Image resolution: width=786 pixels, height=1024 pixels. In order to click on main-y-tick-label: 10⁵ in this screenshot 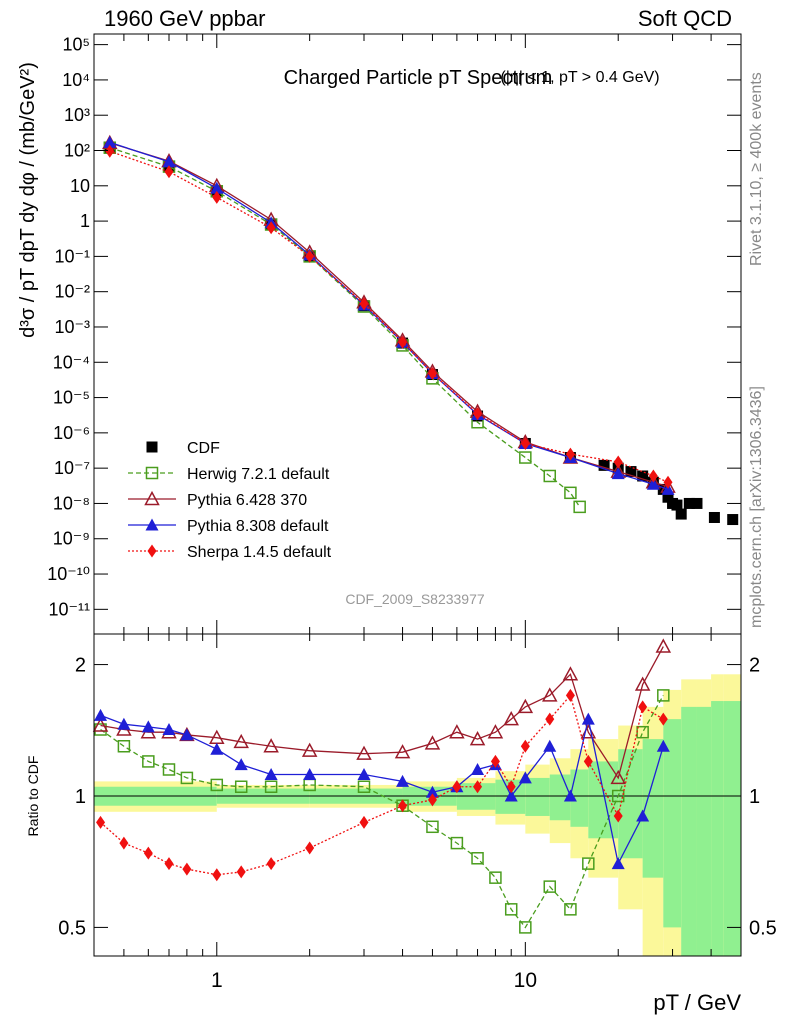, I will do `click(76, 45)`.